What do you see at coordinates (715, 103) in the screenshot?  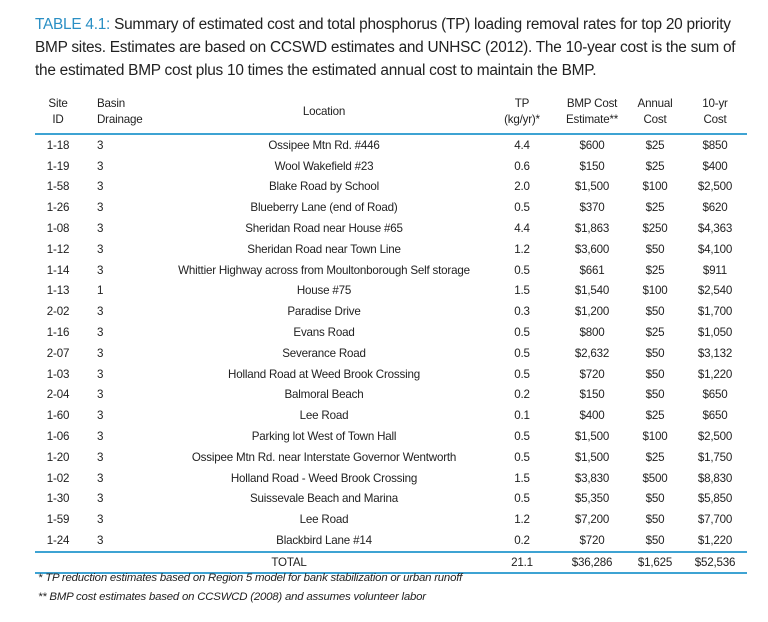 I see `column-header-line1: 10-yr` at bounding box center [715, 103].